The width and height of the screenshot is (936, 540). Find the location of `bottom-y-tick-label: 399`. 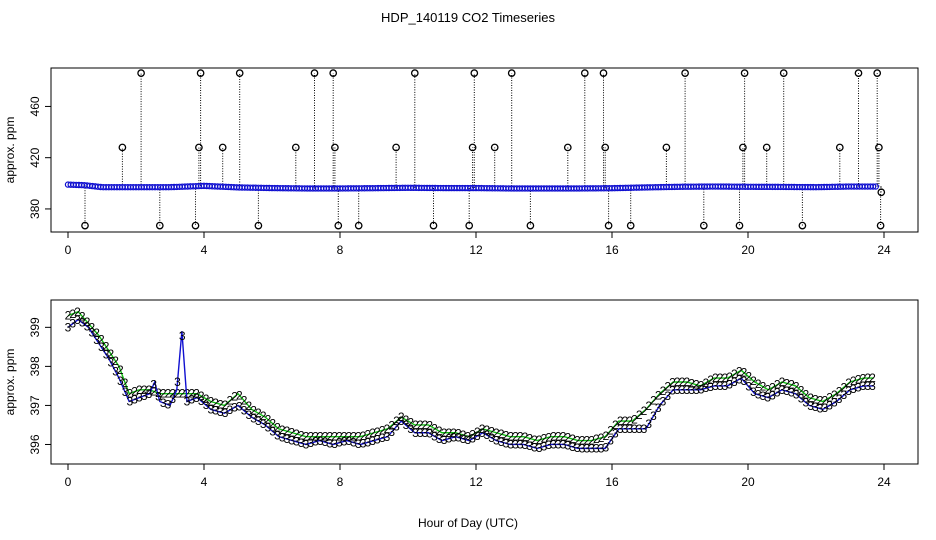

bottom-y-tick-label: 399 is located at coordinates (35, 327).